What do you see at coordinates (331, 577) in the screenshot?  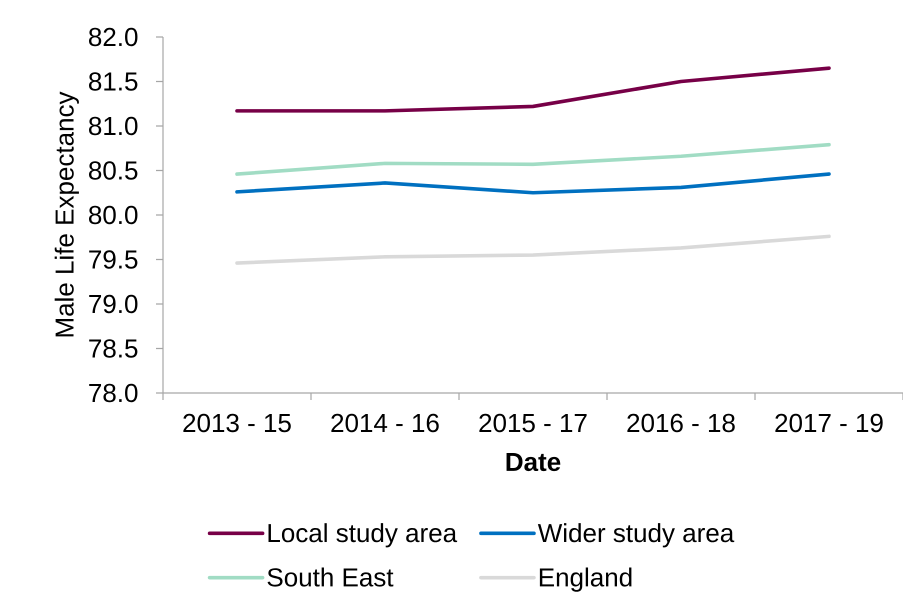 I see `legend-label: South East` at bounding box center [331, 577].